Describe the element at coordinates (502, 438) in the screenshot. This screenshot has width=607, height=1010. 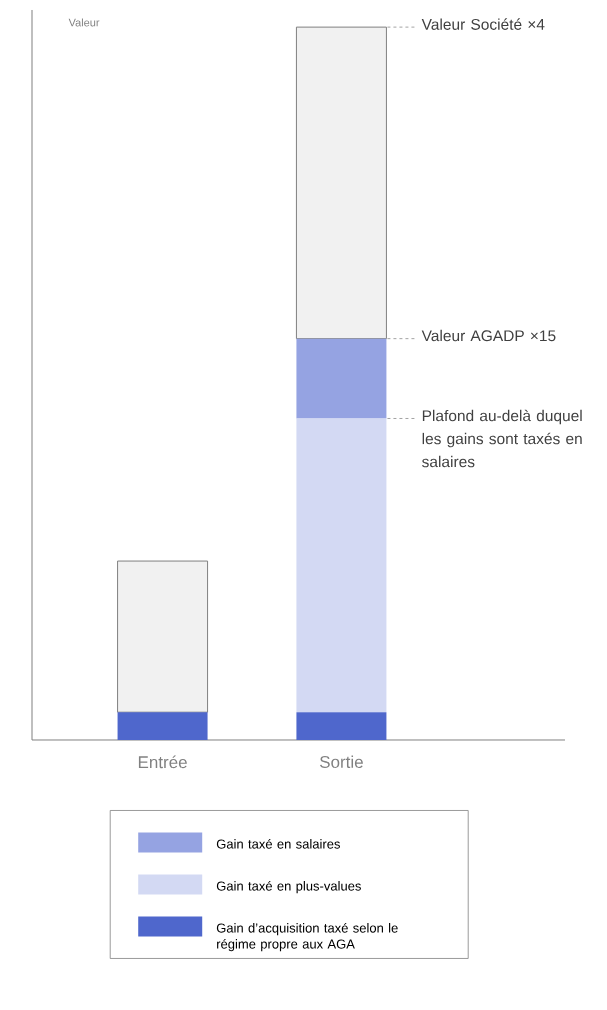
I see `annotation: Plafond au-delà duquel les gains sont taxés en salaires` at that location.